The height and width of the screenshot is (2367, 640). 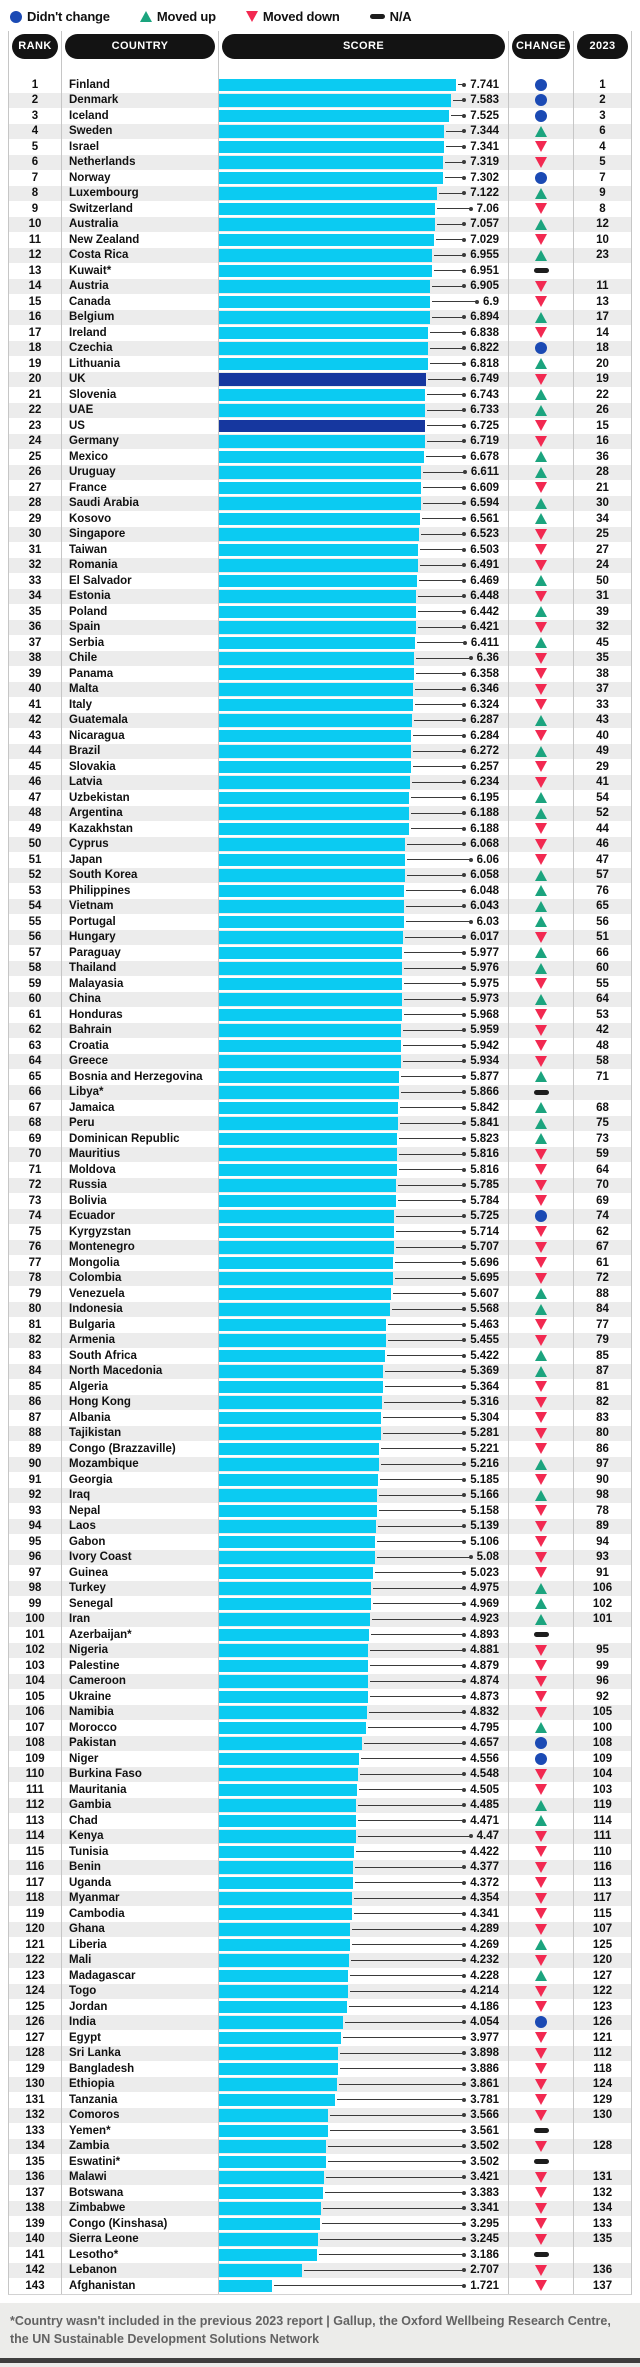 I want to click on rank-cell: 143, so click(x=35, y=2285).